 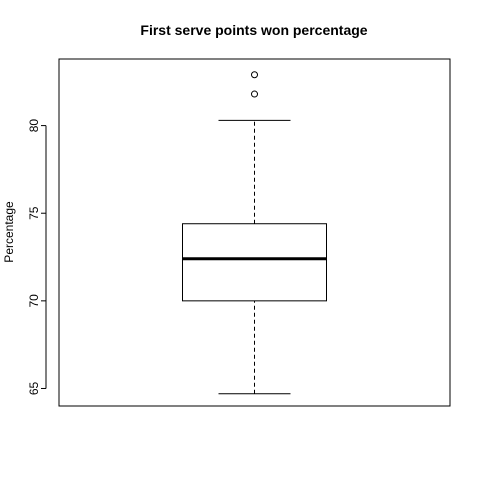 I want to click on y-axis-ticks: 65 70 75 80, so click(x=36, y=257).